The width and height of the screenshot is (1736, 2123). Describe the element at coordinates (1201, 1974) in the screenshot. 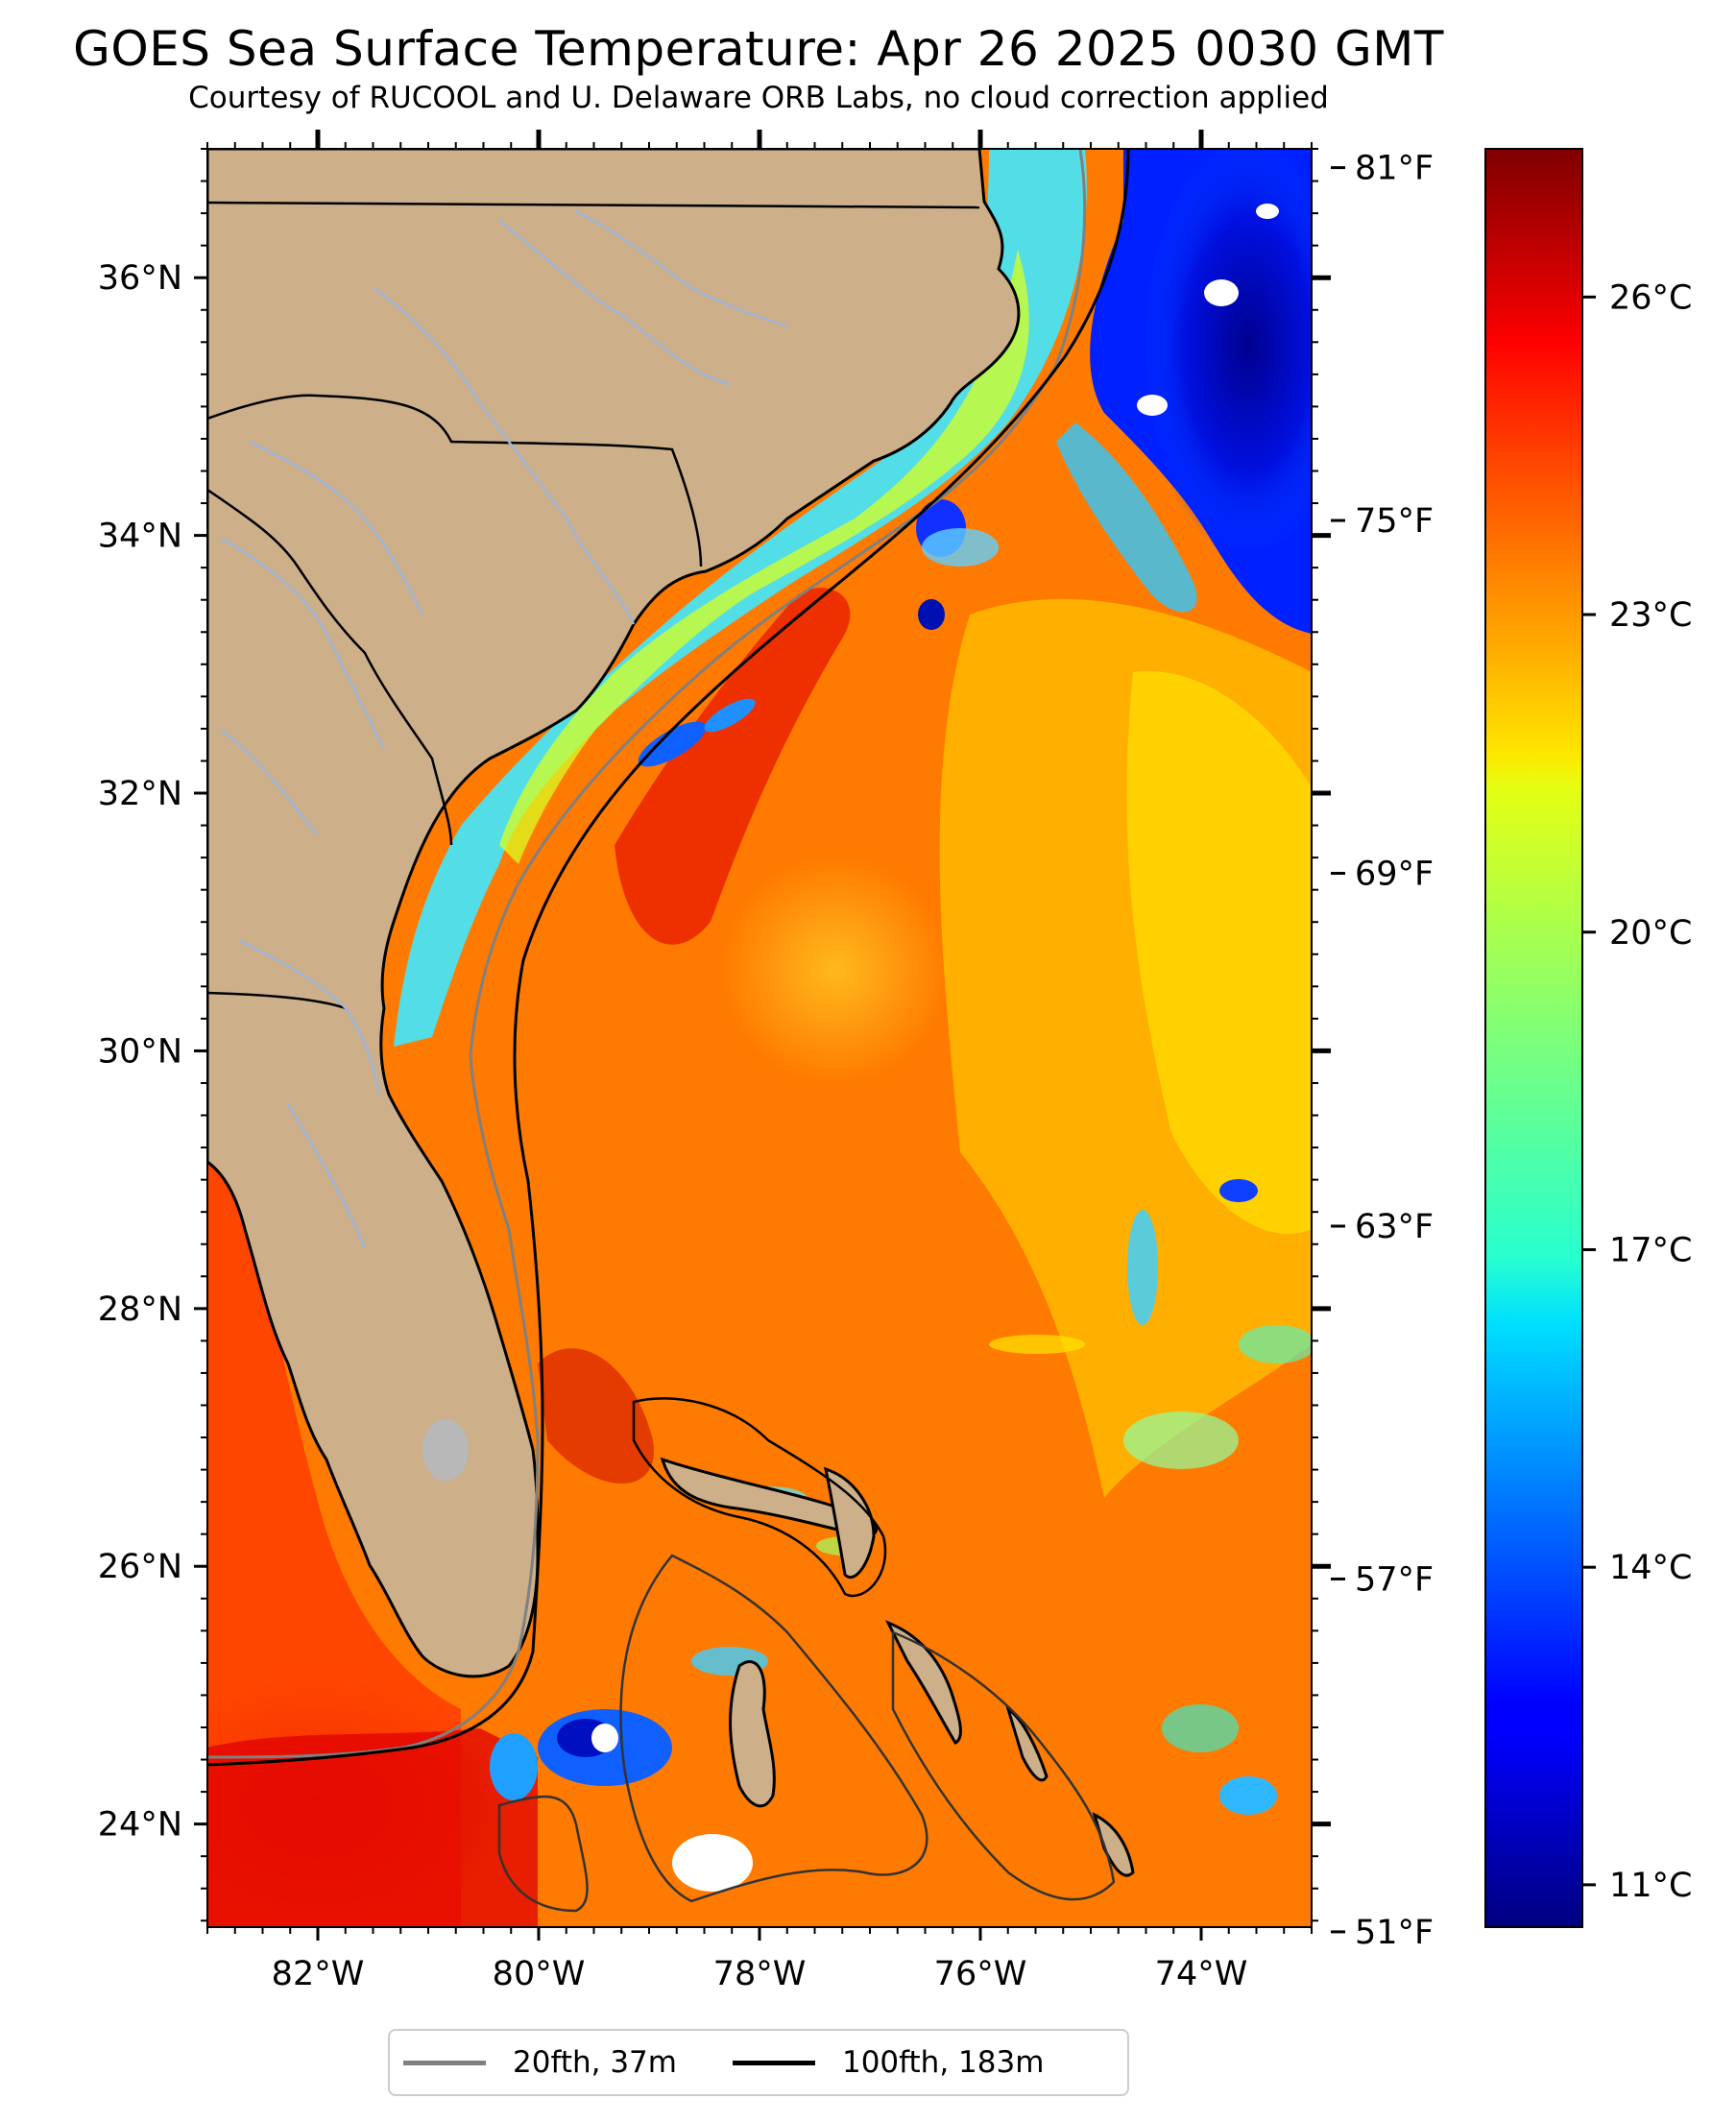

I see `lon-label: 74°W` at that location.